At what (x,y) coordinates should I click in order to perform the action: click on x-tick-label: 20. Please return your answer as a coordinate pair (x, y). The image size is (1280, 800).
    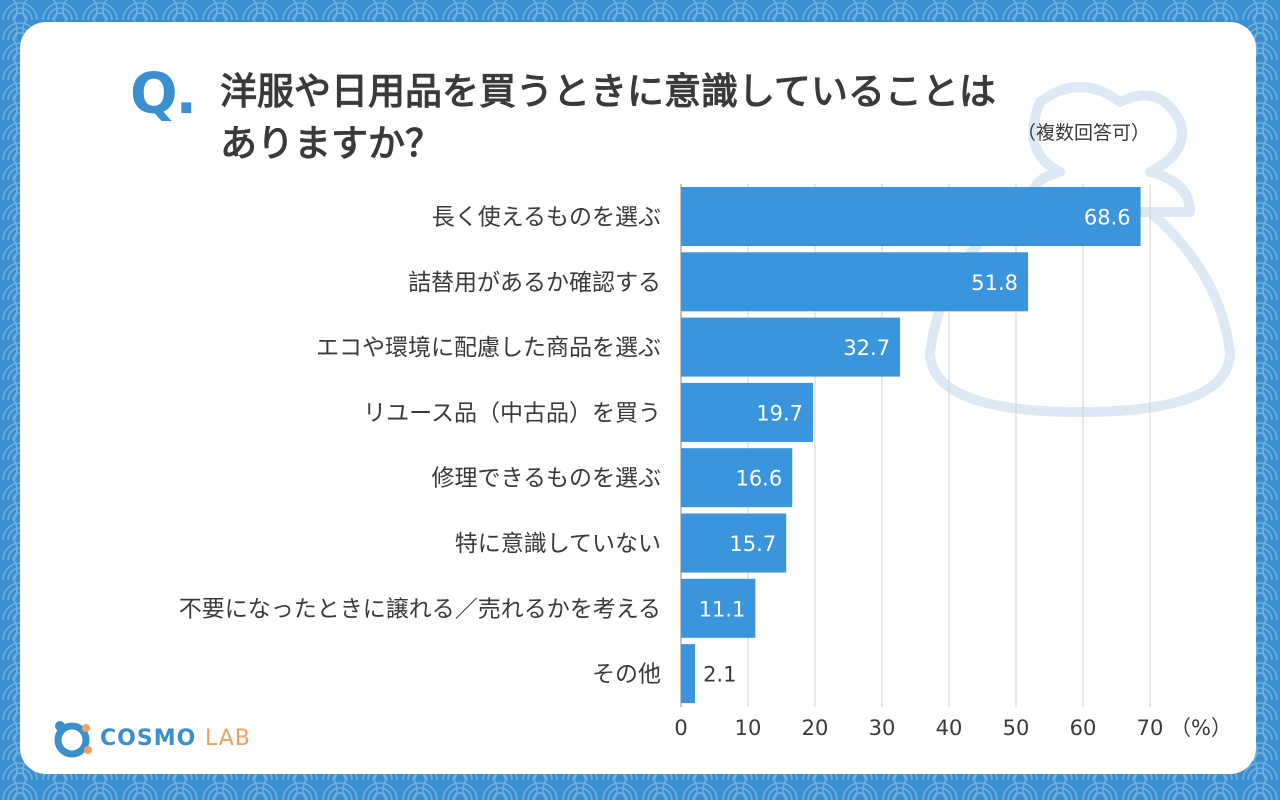
    Looking at the image, I should click on (815, 728).